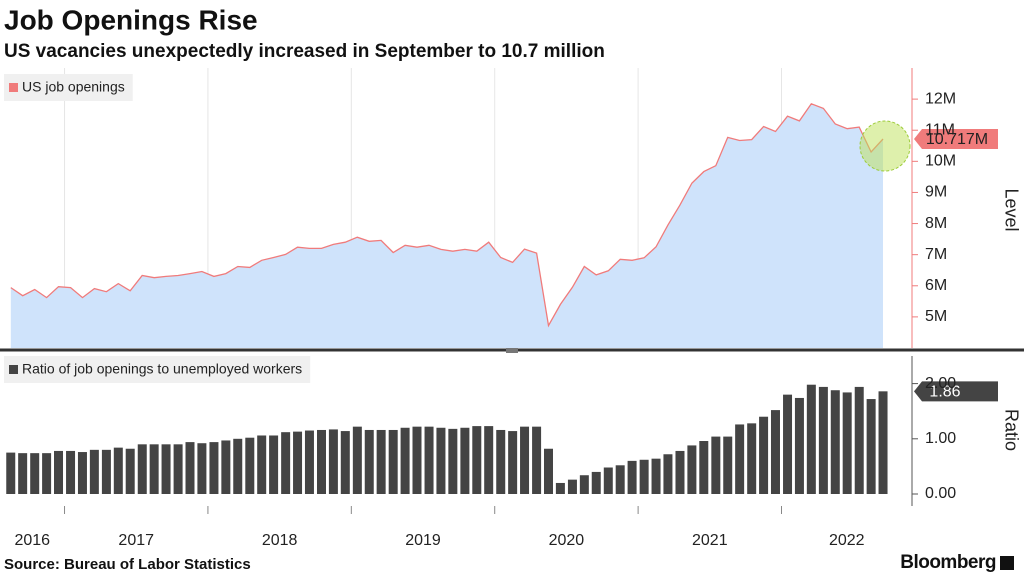 This screenshot has height=581, width=1024. I want to click on x-tick-label: 2017, so click(136, 540).